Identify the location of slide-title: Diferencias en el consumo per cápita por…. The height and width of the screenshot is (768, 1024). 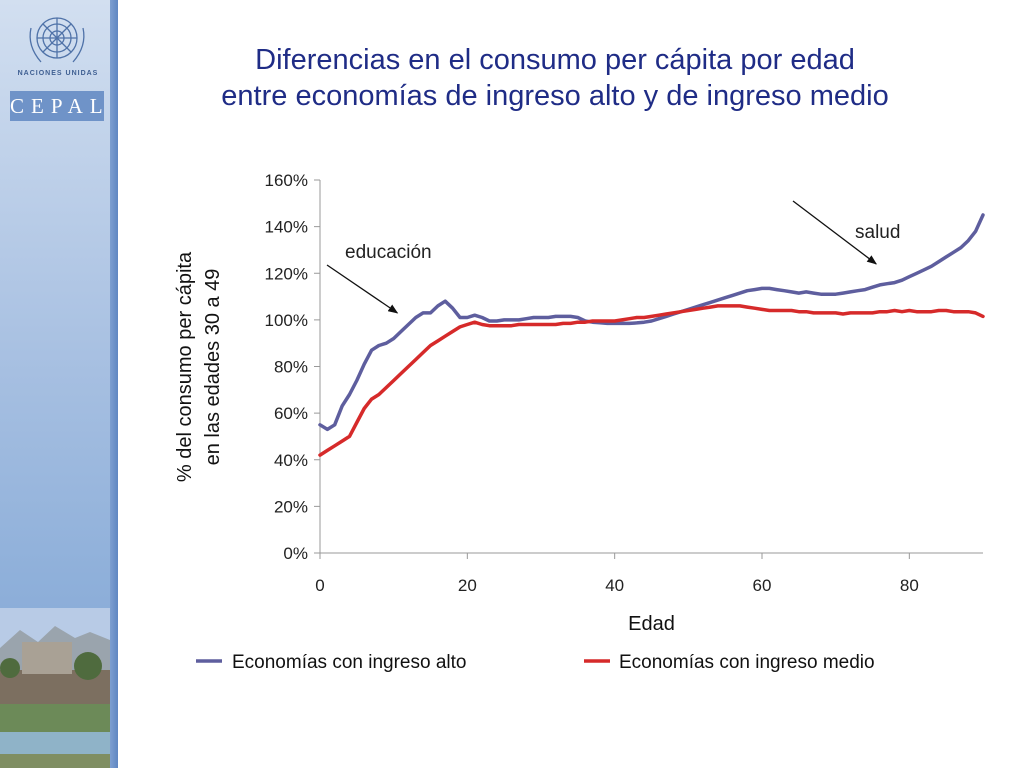
(555, 78).